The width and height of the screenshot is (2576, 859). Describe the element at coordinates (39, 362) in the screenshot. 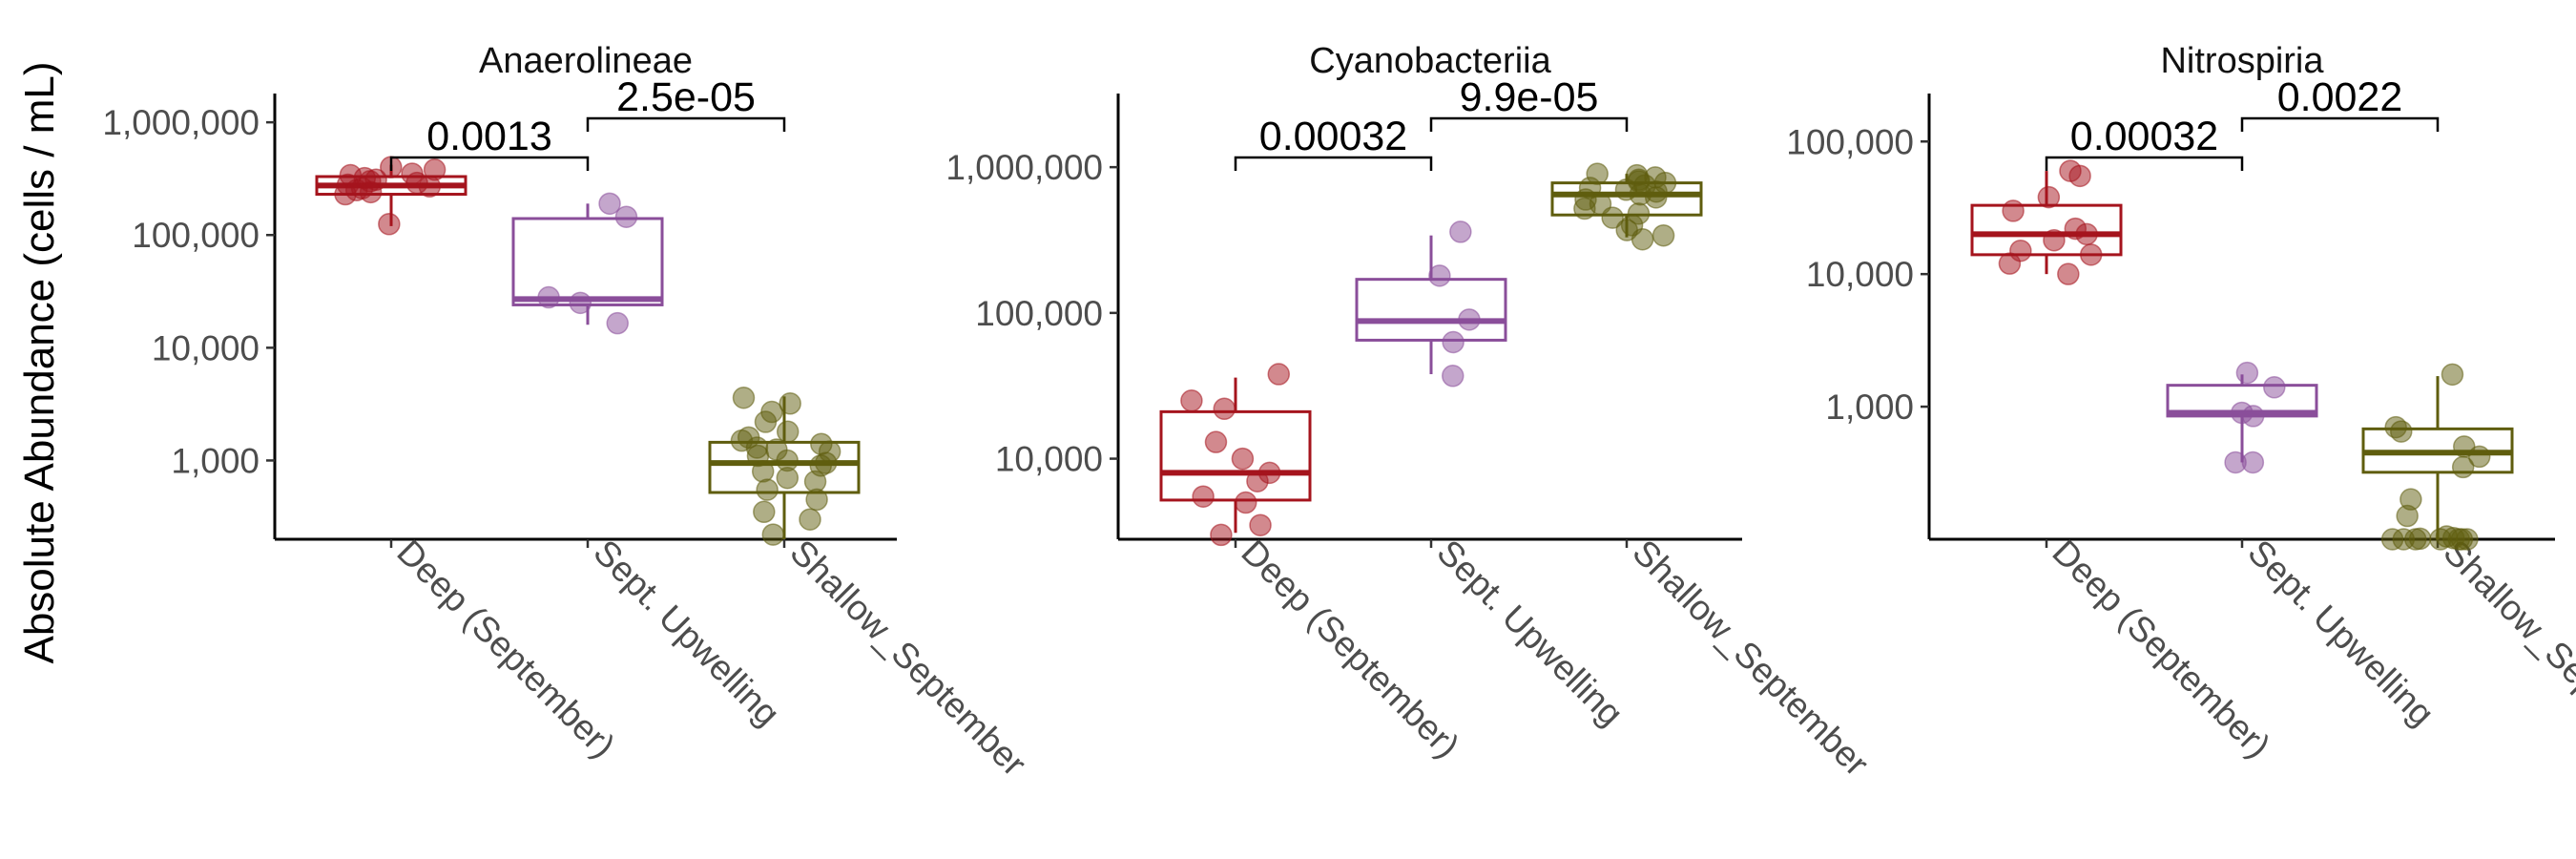

I see `y-axis-label: Absolute Abundance (cells / mL)` at that location.